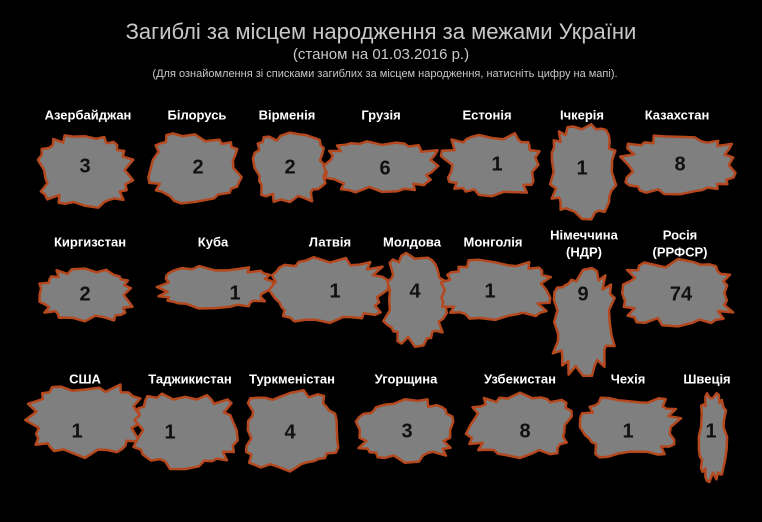 The width and height of the screenshot is (762, 522). I want to click on country-name: Узбекистан, so click(520, 378).